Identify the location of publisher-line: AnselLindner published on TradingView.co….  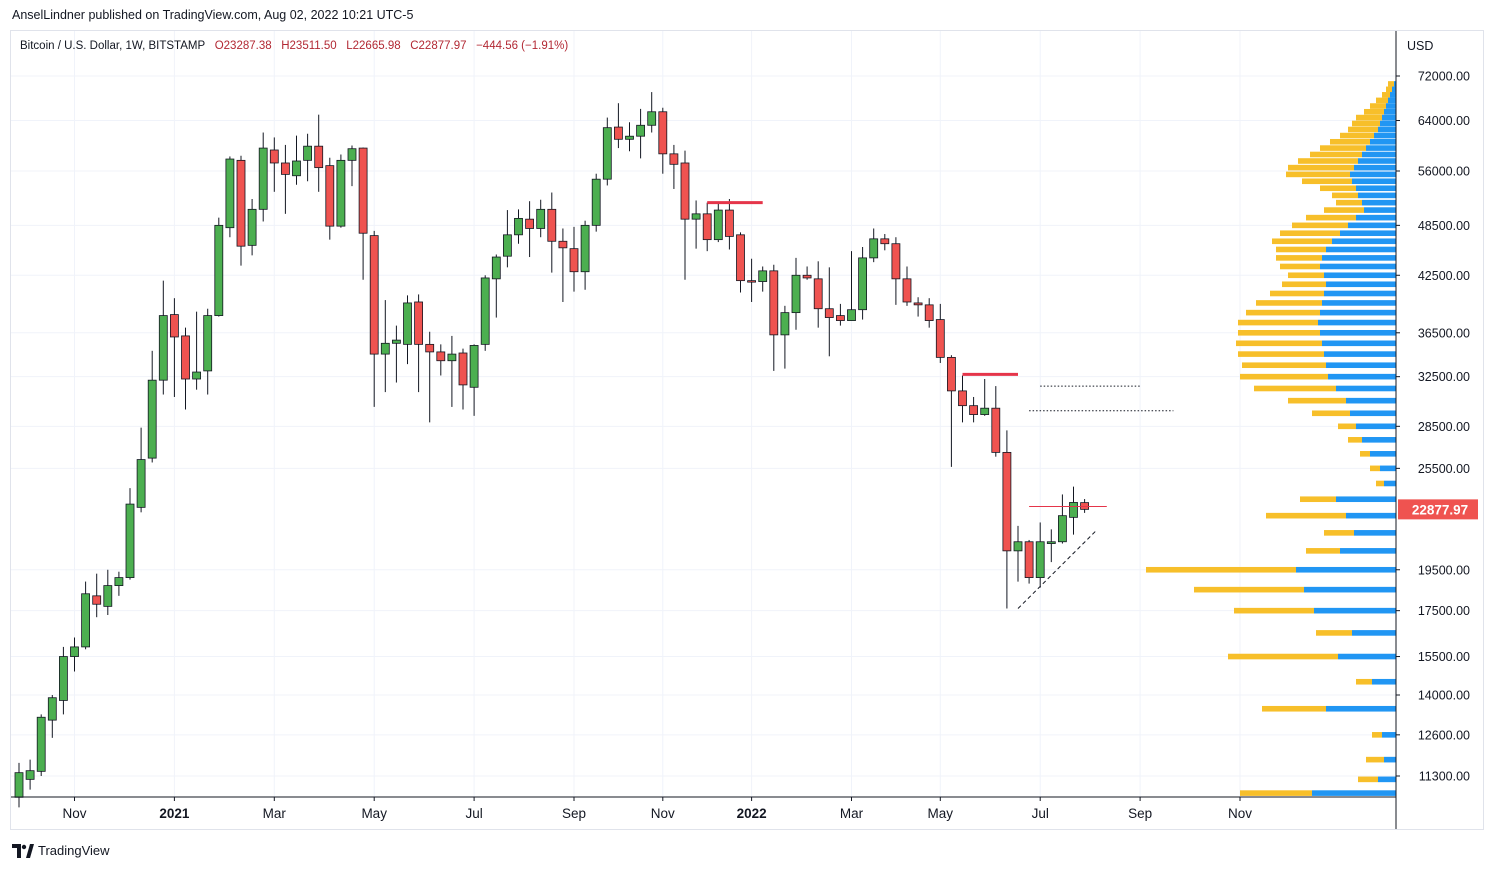
(213, 15).